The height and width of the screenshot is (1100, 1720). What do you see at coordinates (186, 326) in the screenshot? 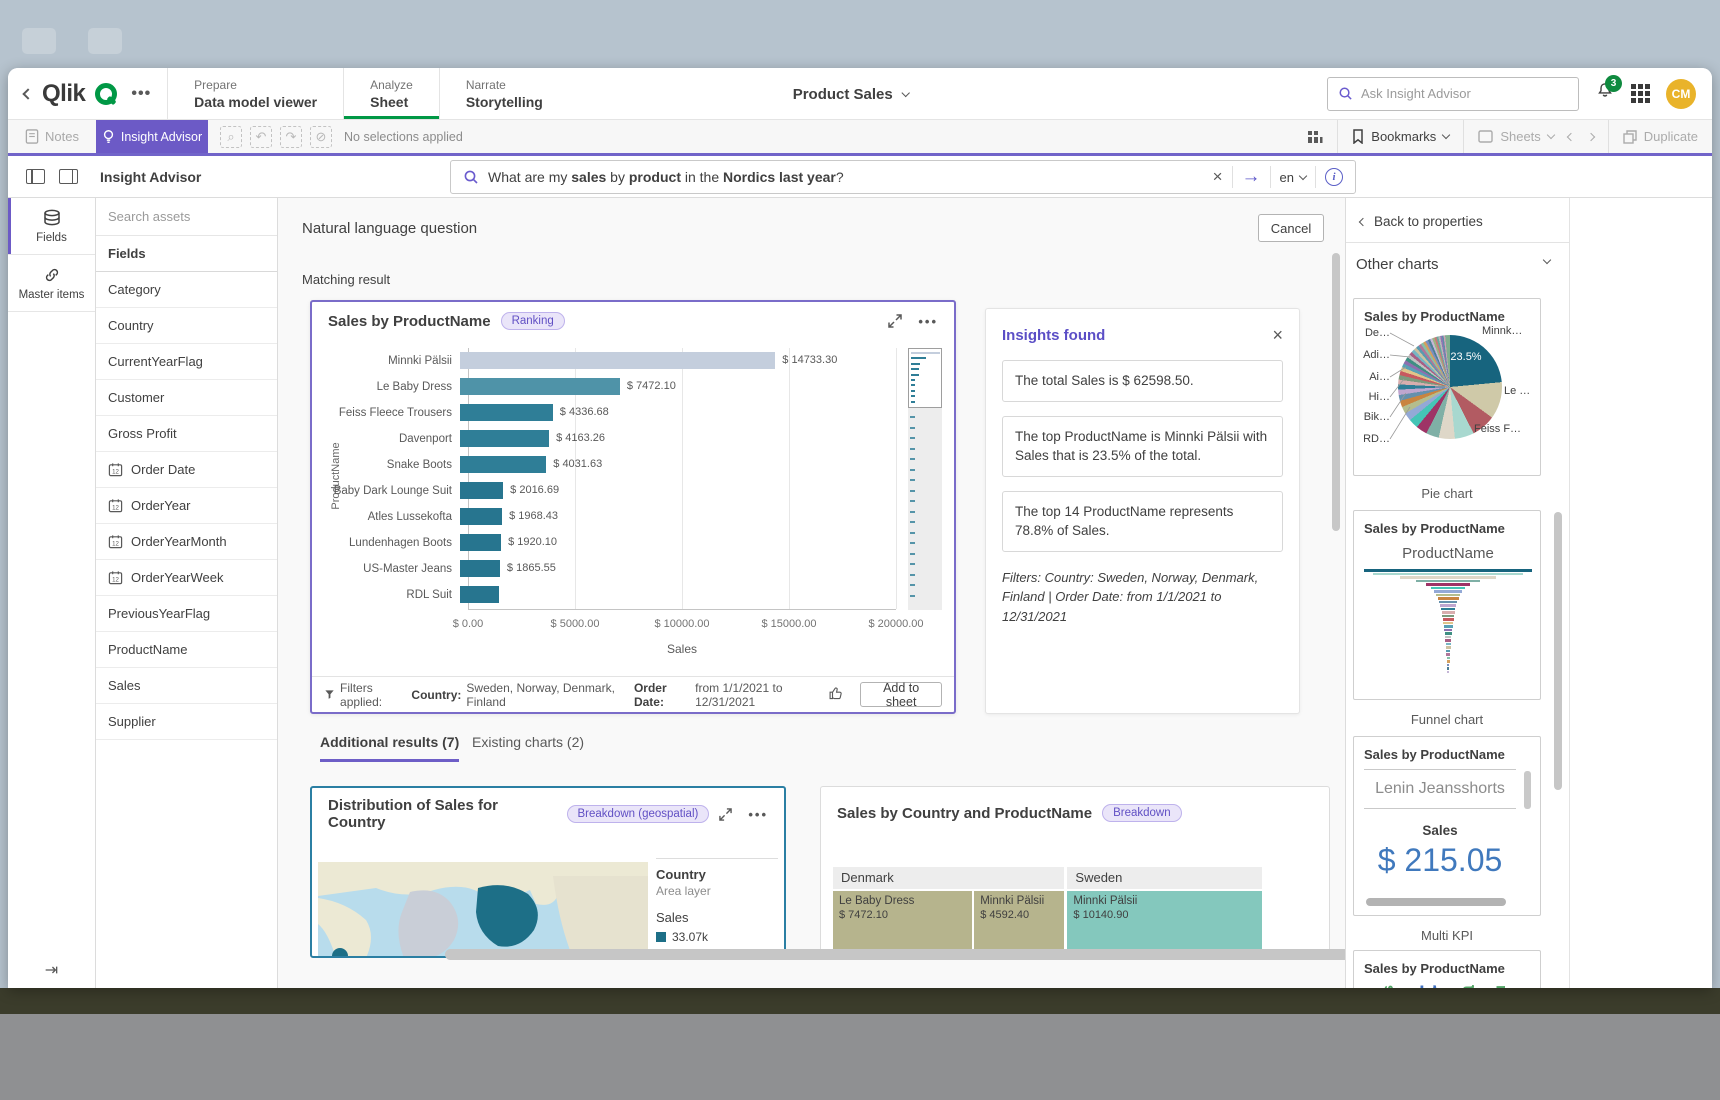
I see `field-item-country: Country` at bounding box center [186, 326].